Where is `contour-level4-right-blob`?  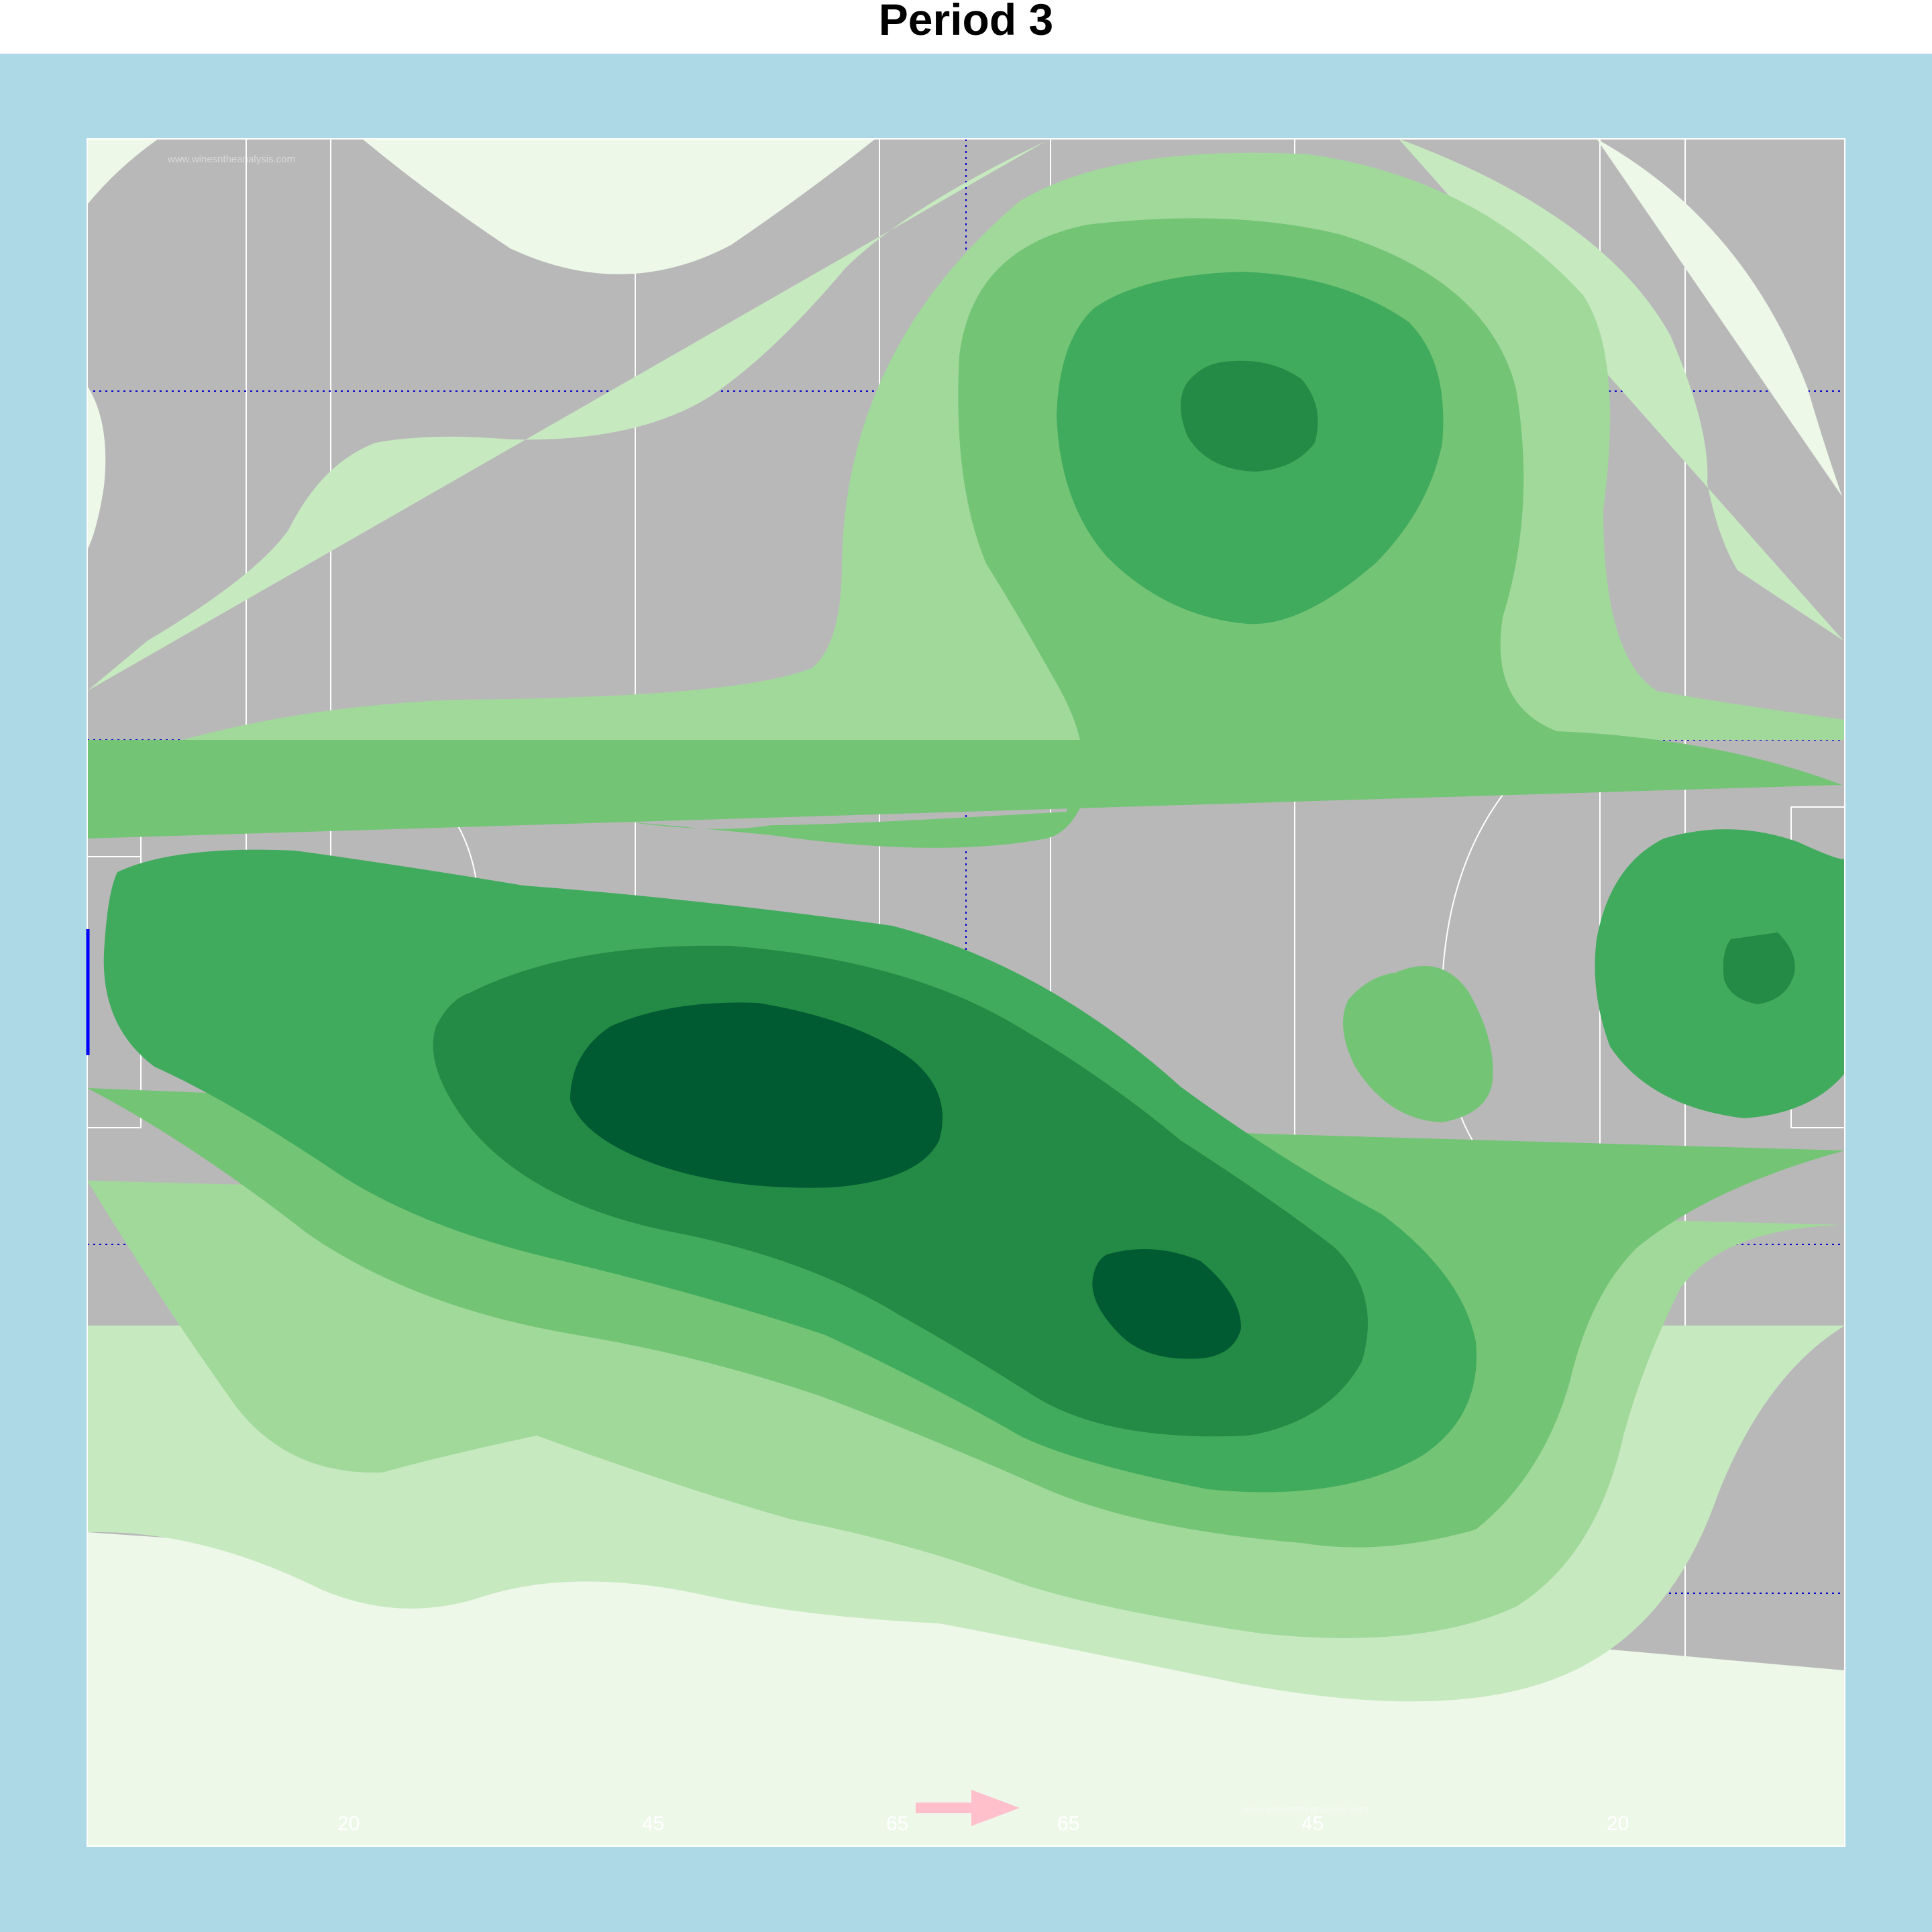
contour-level4-right-blob is located at coordinates (1418, 1044).